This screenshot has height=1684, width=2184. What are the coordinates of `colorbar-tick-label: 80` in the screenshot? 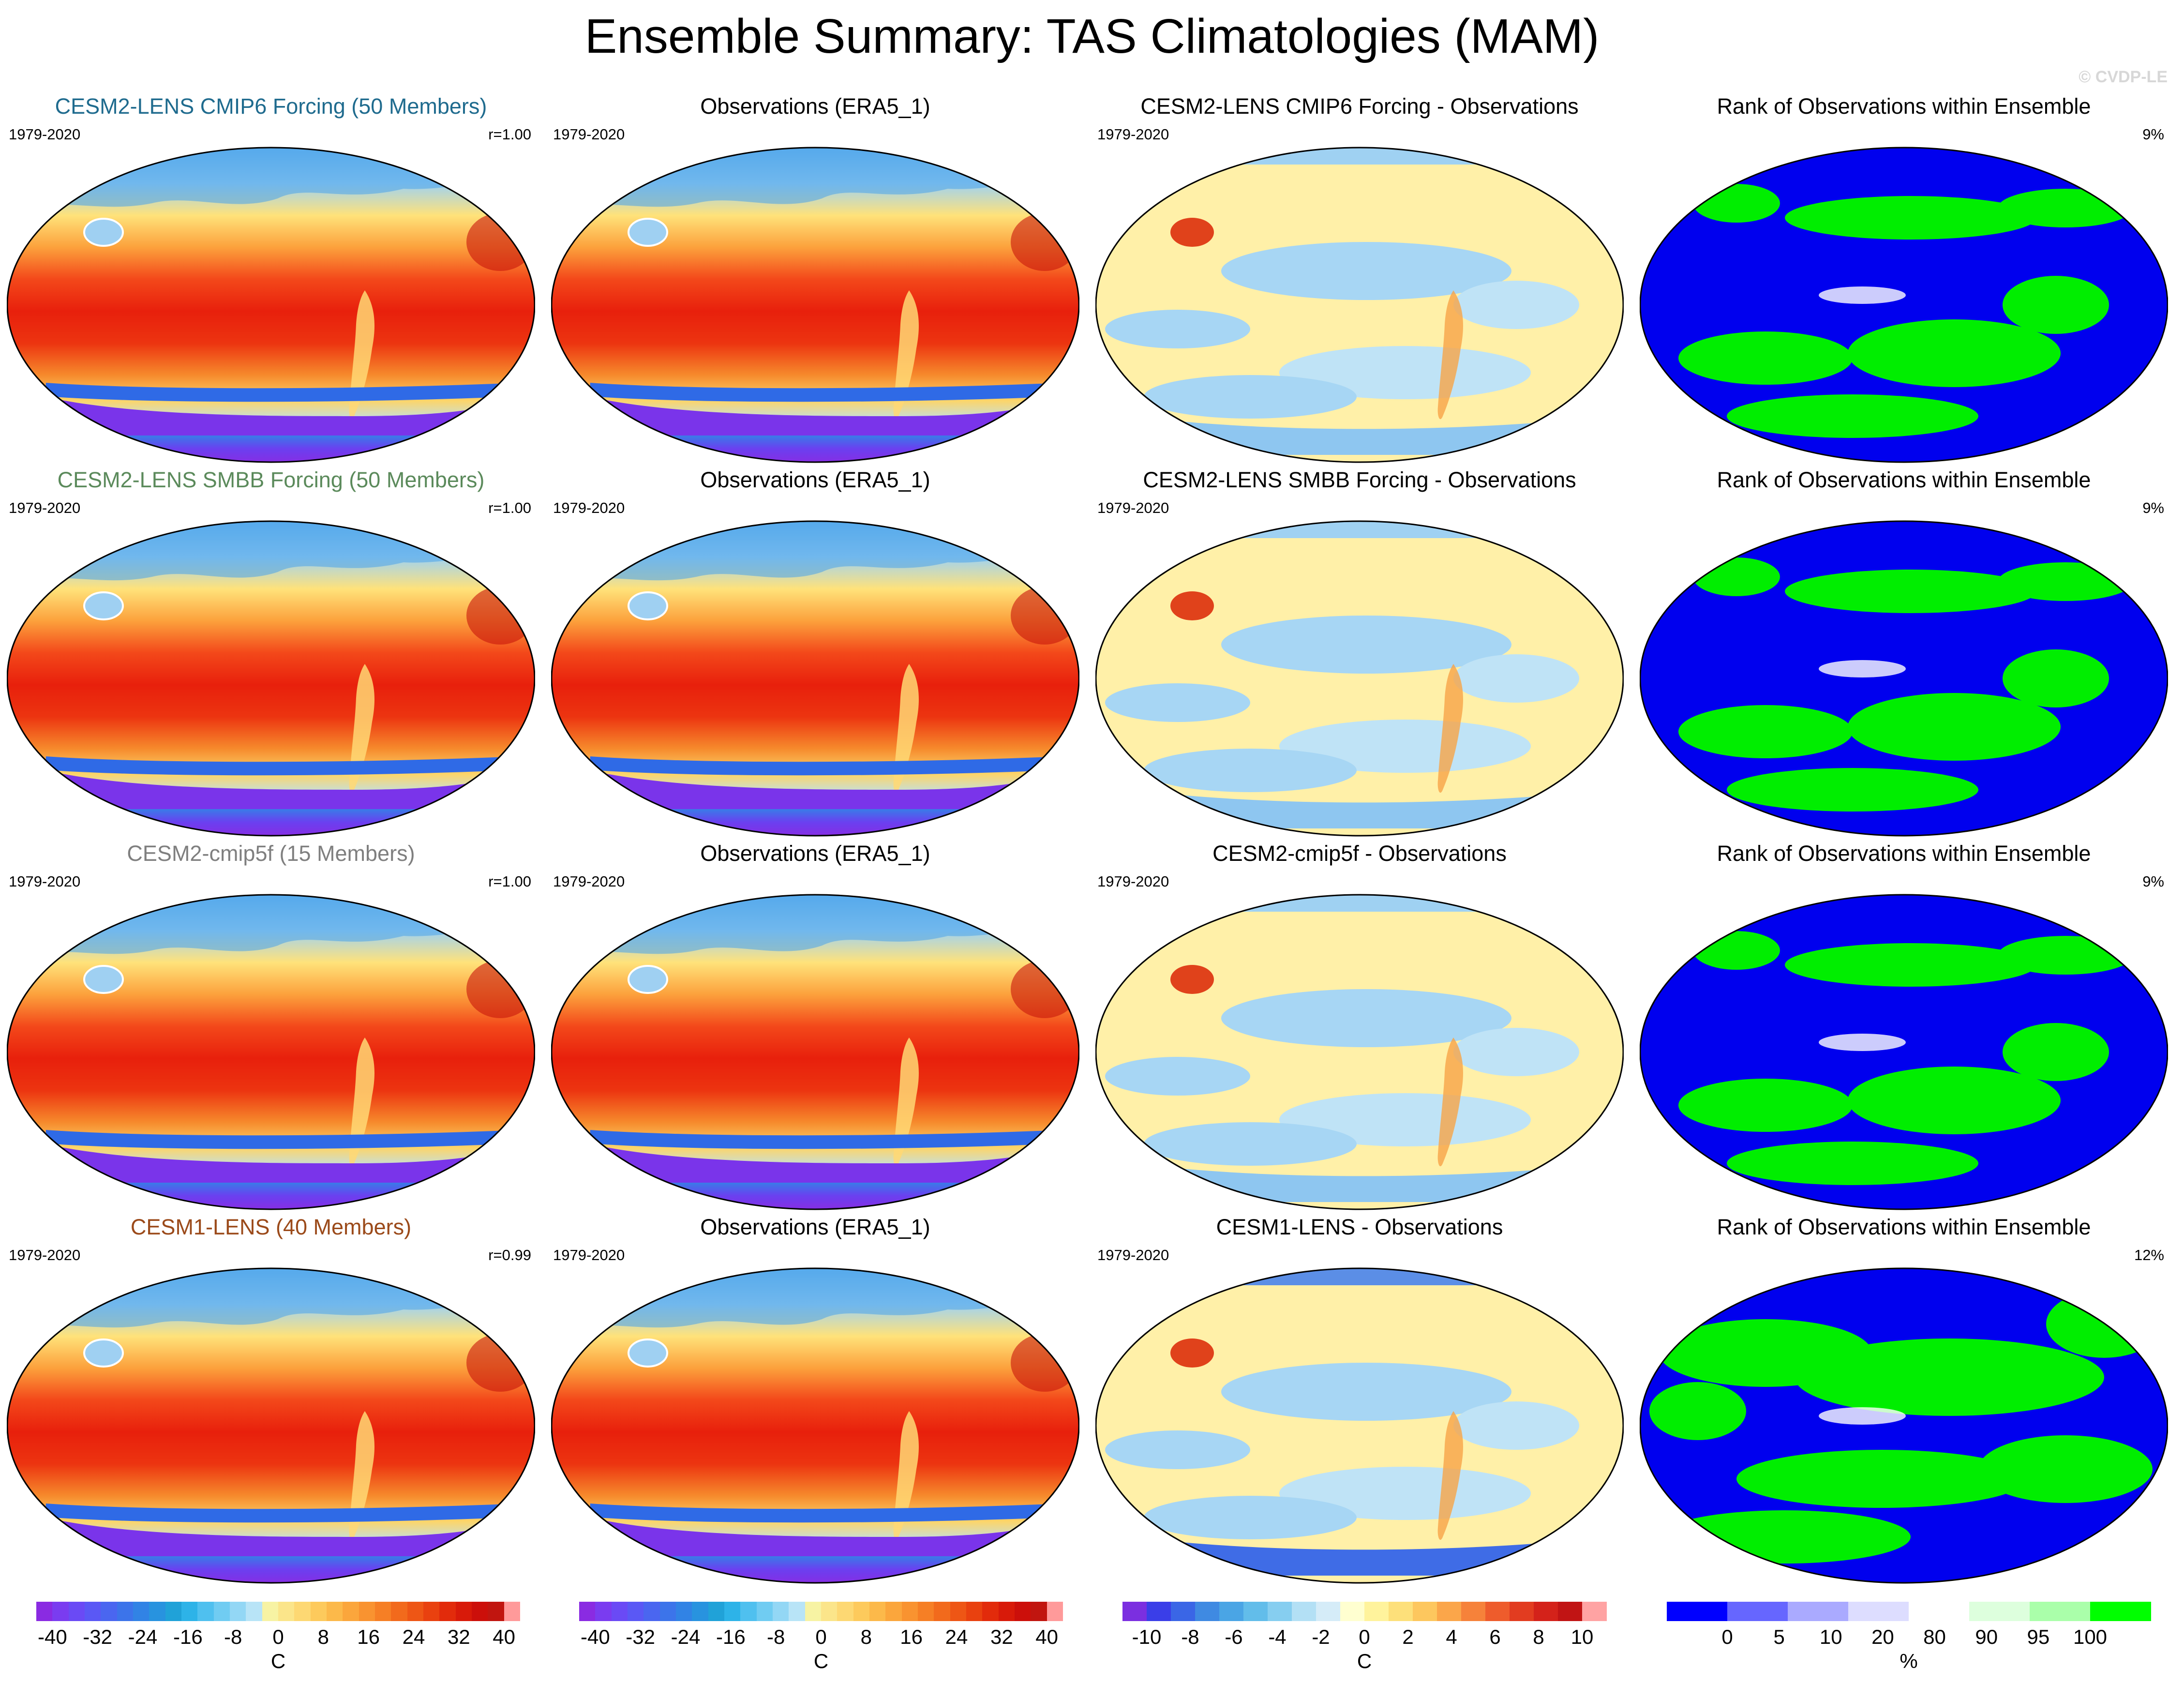 It's located at (1935, 1637).